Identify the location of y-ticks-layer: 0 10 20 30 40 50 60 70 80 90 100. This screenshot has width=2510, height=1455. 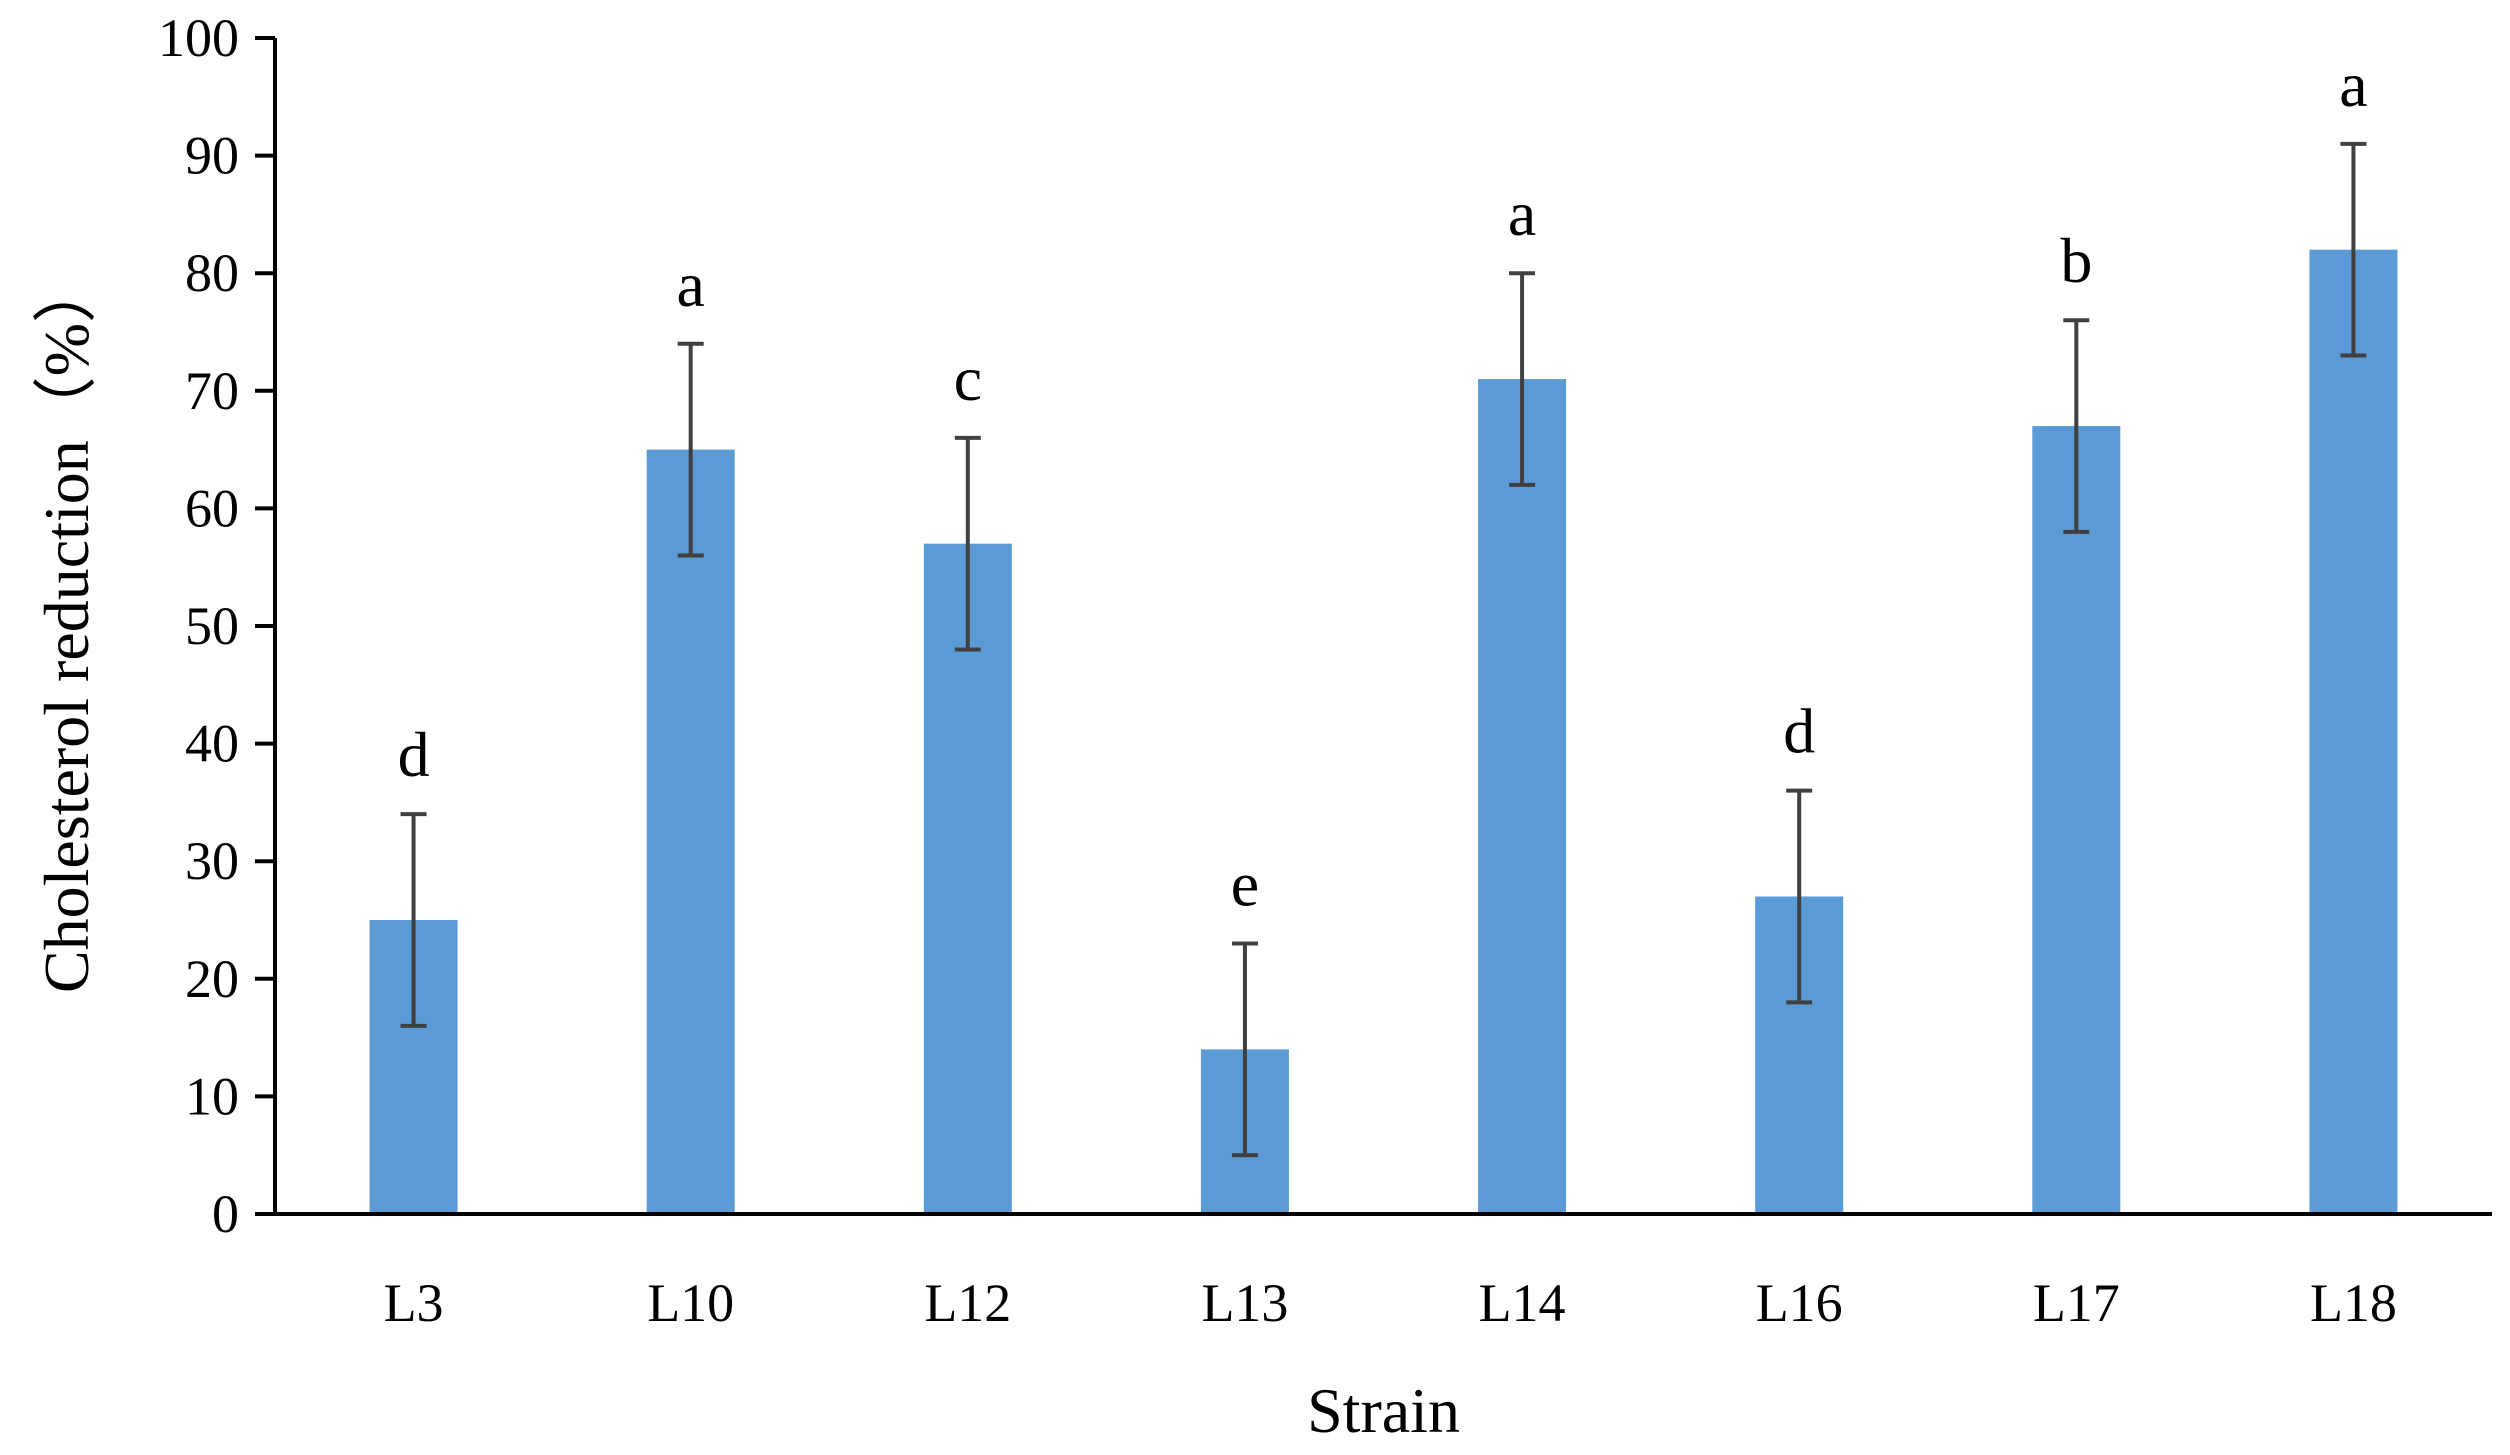
(216, 626).